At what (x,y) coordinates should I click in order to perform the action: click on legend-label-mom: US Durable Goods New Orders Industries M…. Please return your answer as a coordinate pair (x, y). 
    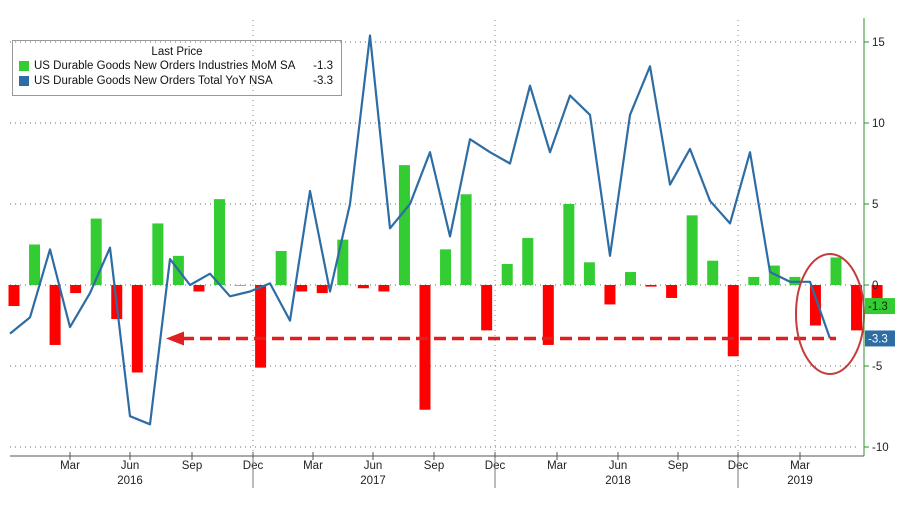
    Looking at the image, I should click on (165, 65).